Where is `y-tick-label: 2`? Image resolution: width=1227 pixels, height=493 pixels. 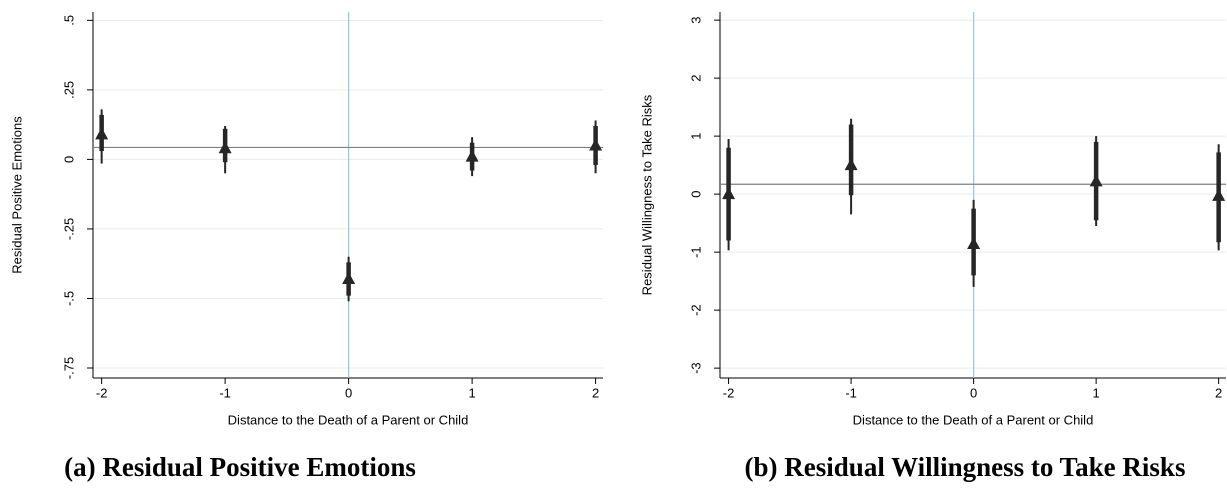
y-tick-label: 2 is located at coordinates (695, 78).